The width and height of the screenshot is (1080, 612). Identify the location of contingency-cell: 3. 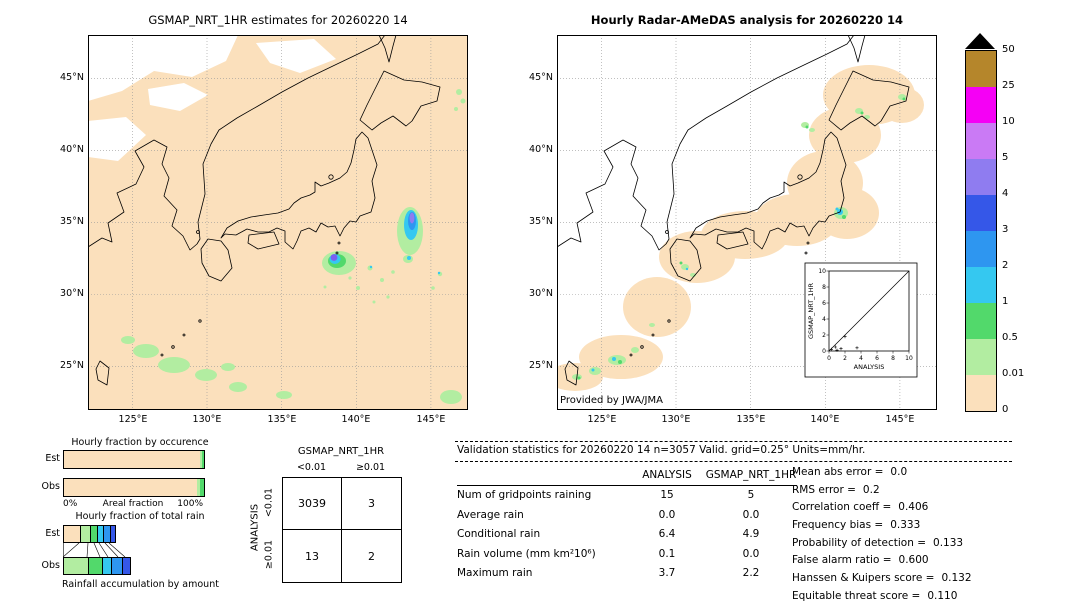
(371, 504).